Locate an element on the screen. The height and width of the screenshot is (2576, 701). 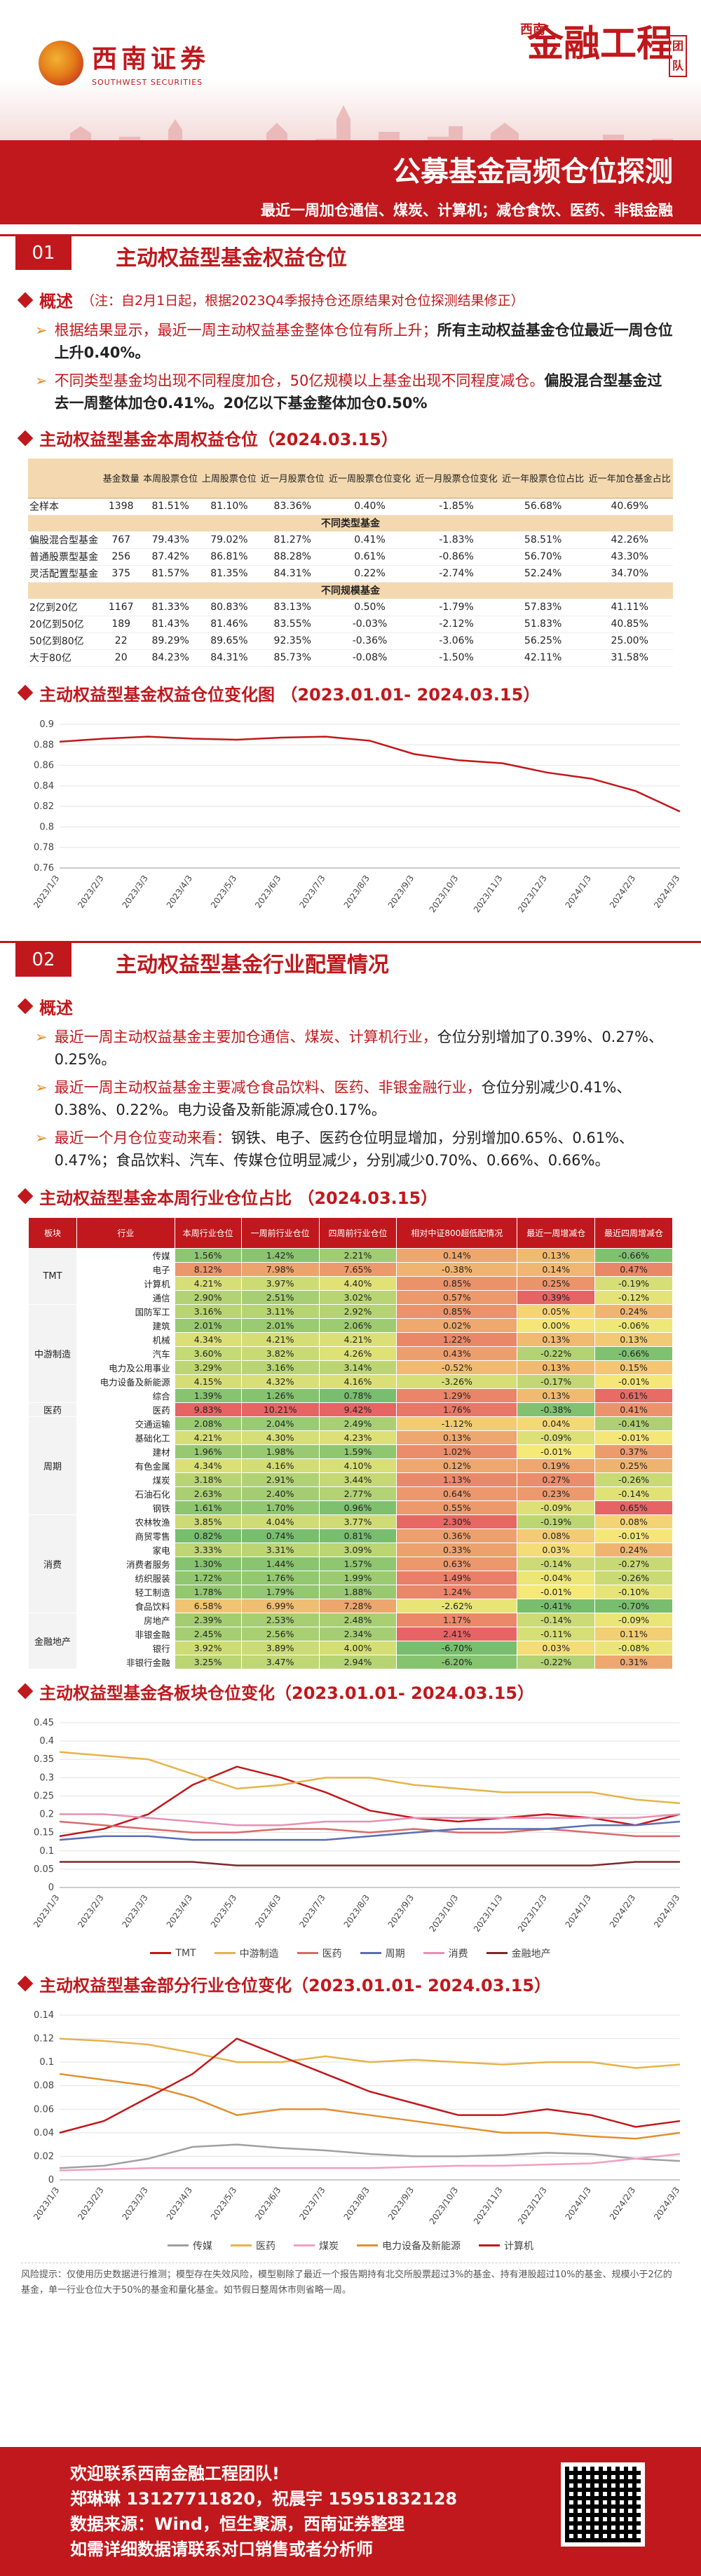
x-tick-label: 2023/11/3 is located at coordinates (488, 893).